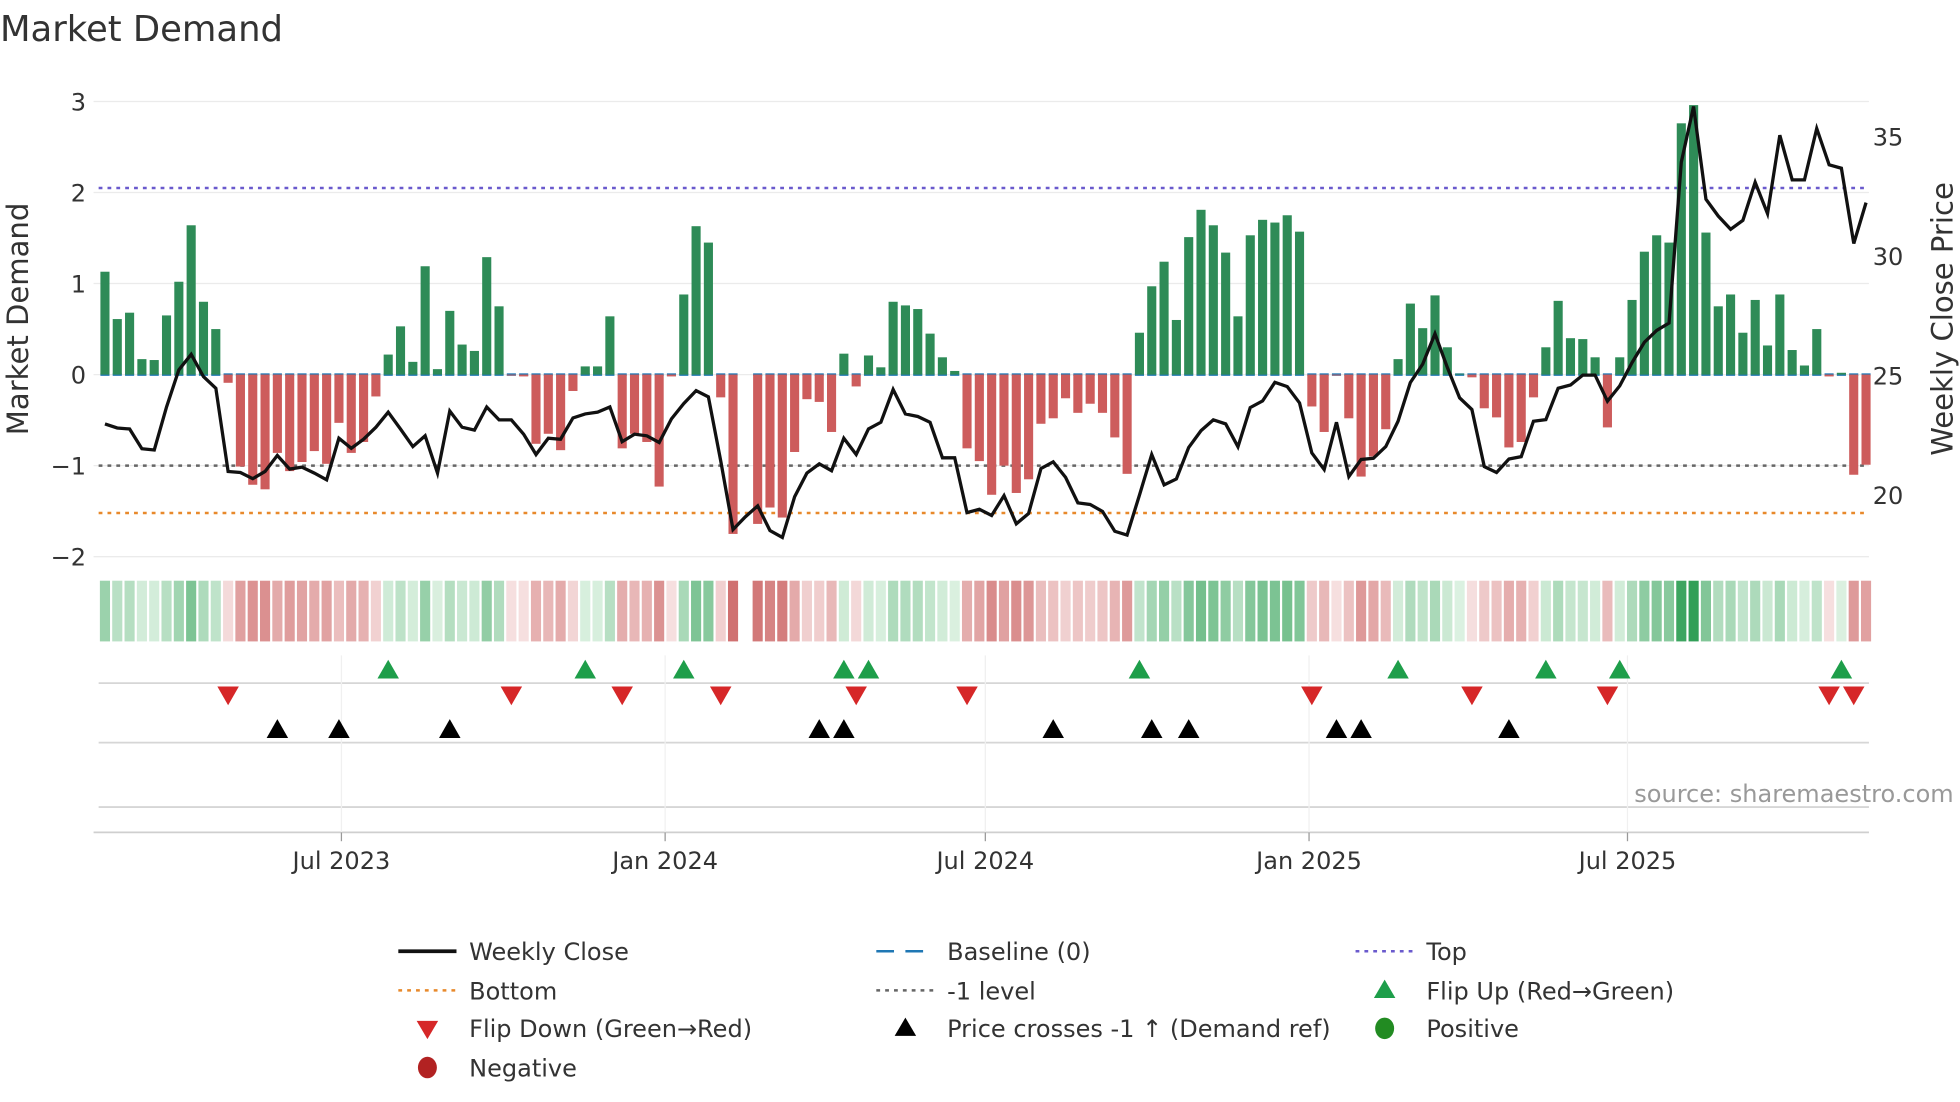 The height and width of the screenshot is (1102, 1960). Describe the element at coordinates (1888, 496) in the screenshot. I see `y2-tick-label: 20` at that location.